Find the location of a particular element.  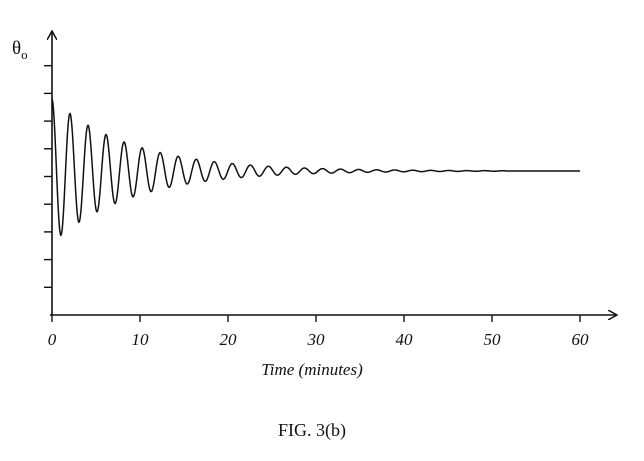

x-tick-label: 10 is located at coordinates (141, 339).